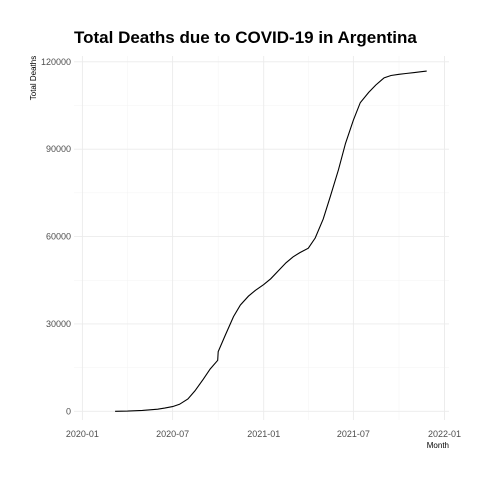 The height and width of the screenshot is (480, 480). I want to click on x-axis-label: Month, so click(438, 445).